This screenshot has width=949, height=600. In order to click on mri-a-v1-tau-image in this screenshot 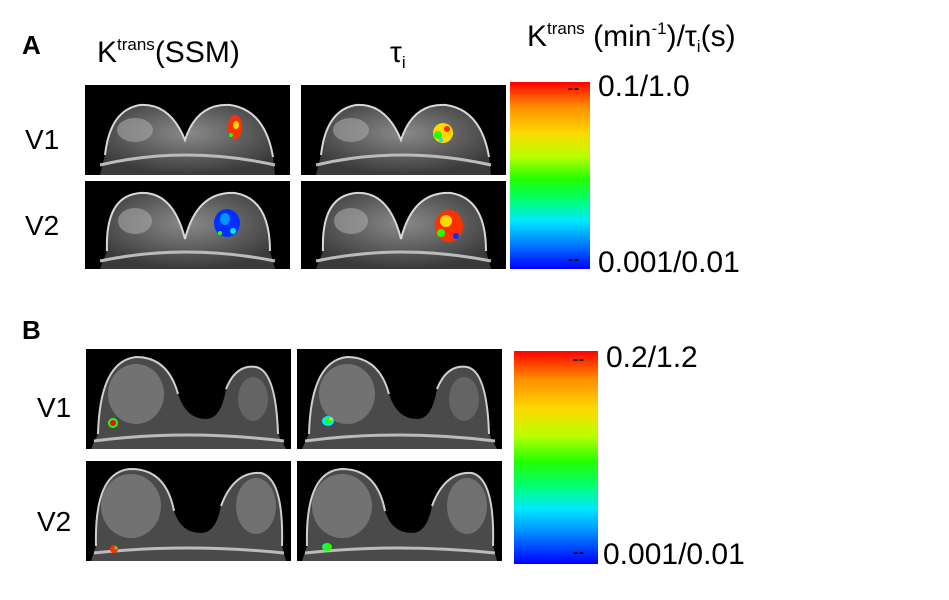, I will do `click(403, 130)`.